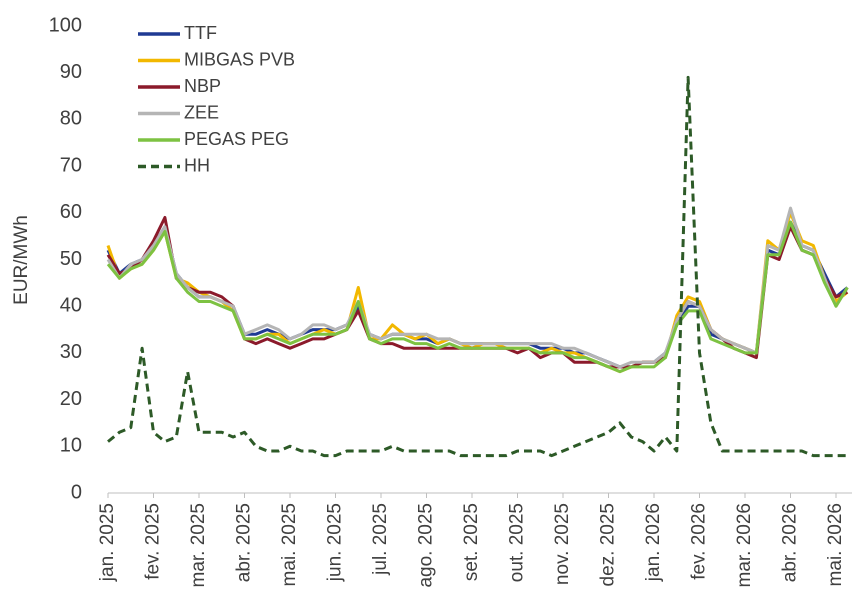  What do you see at coordinates (835, 544) in the screenshot?
I see `x-tick-label: mai. 2026` at bounding box center [835, 544].